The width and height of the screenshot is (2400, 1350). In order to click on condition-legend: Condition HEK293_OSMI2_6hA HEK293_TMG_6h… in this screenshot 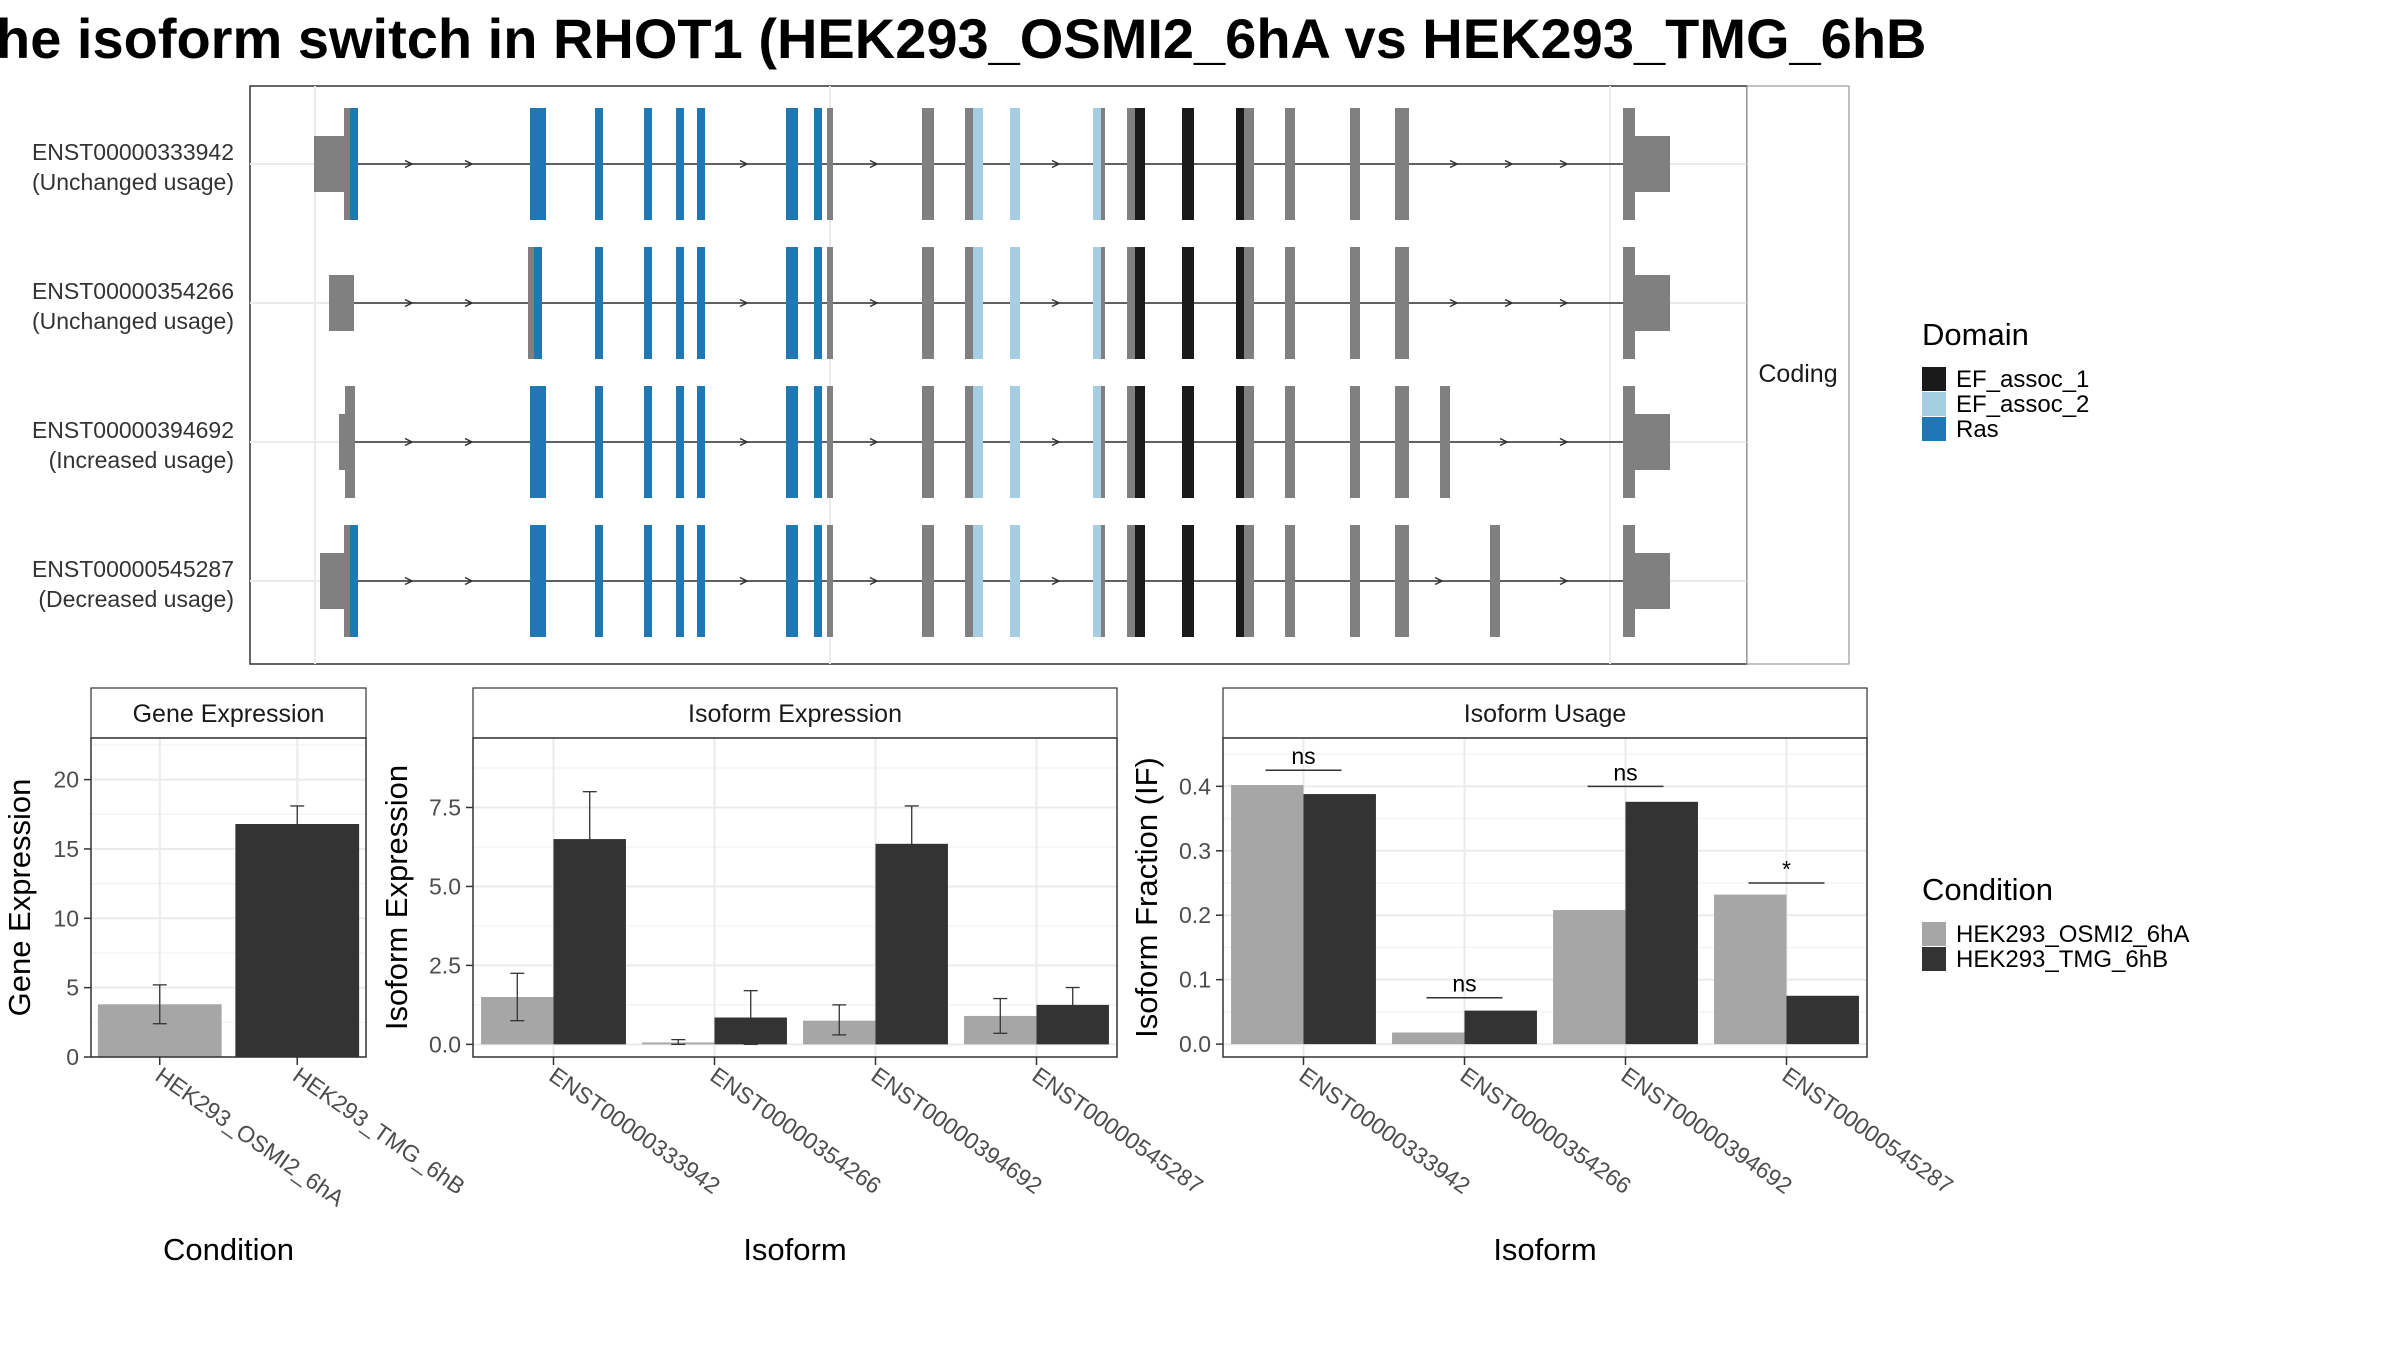, I will do `click(2055, 922)`.